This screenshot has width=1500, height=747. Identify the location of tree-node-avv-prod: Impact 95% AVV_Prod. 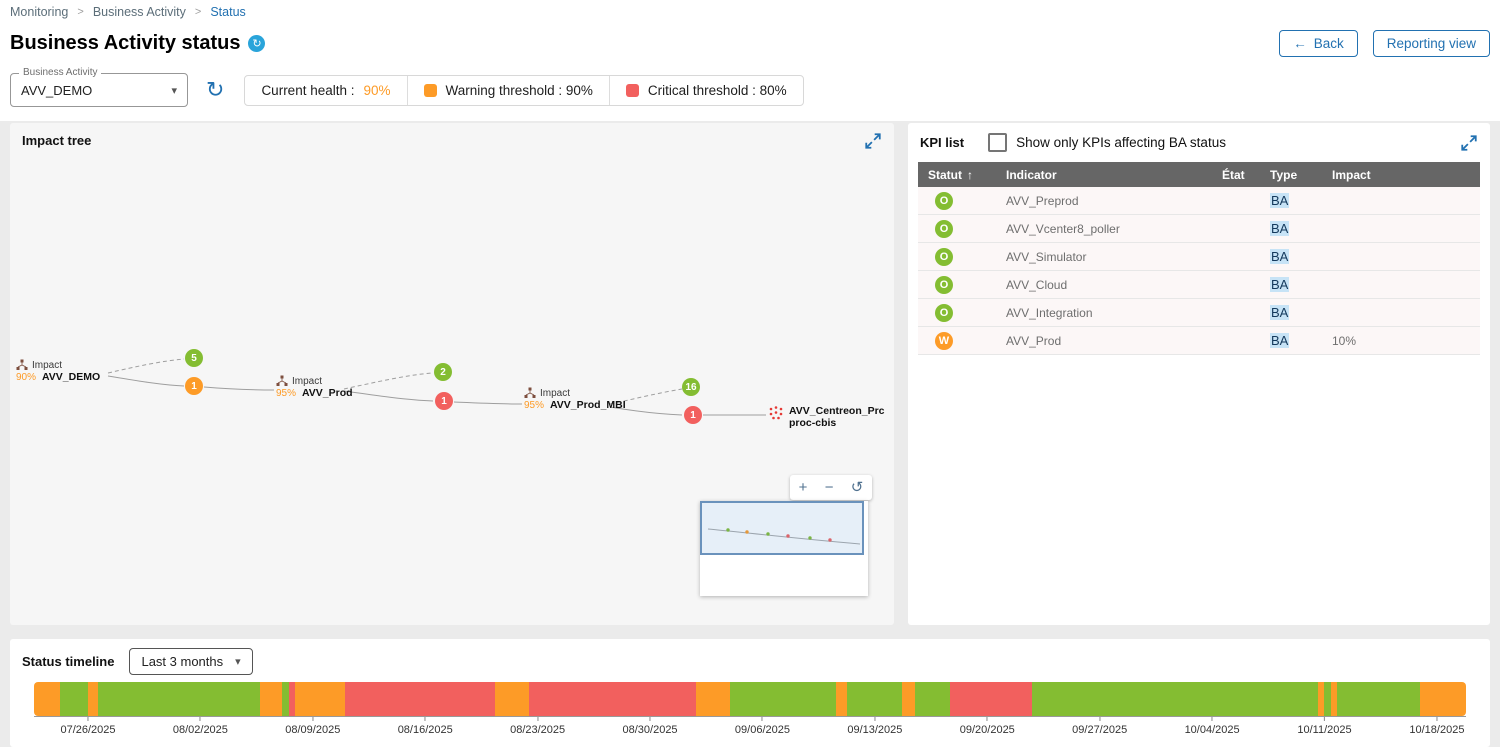
(314, 387).